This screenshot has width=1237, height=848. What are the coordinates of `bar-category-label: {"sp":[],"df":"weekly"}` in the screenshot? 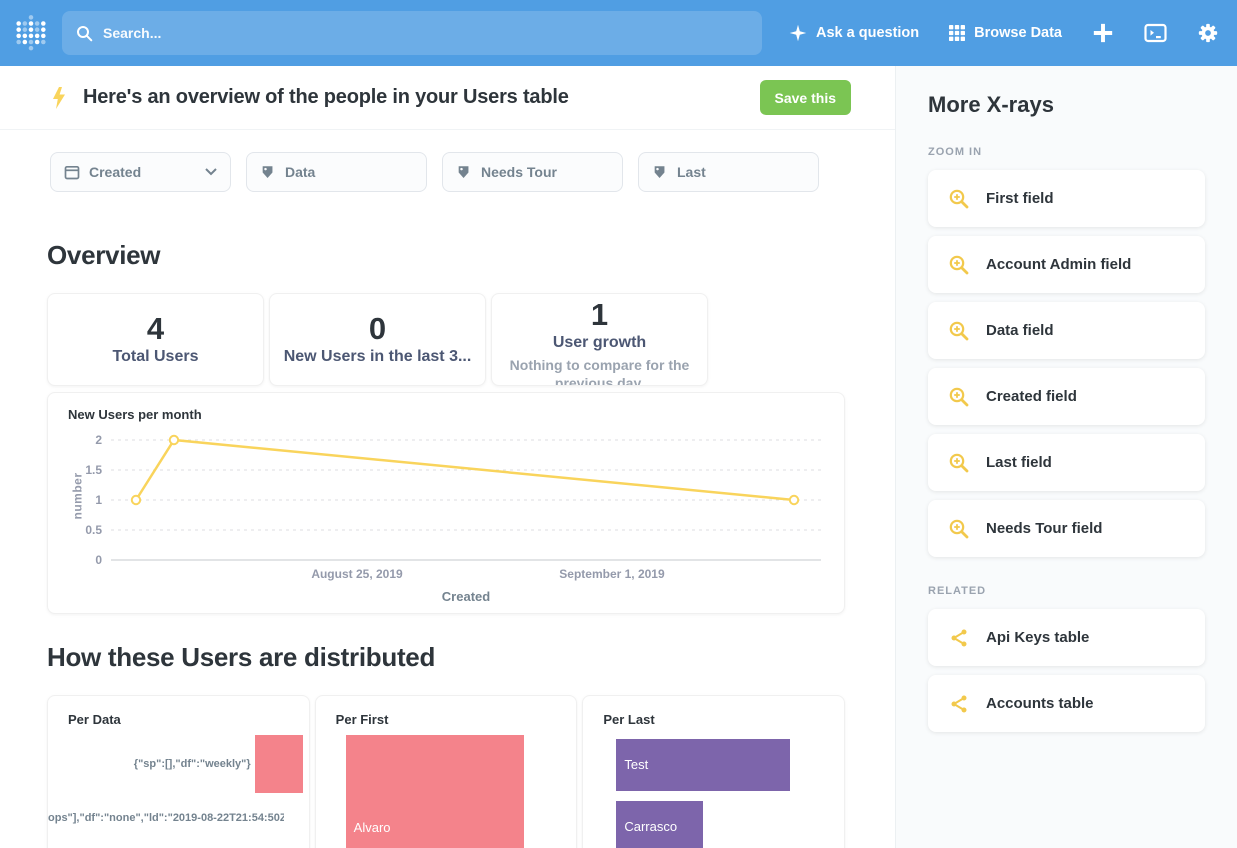 It's located at (192, 764).